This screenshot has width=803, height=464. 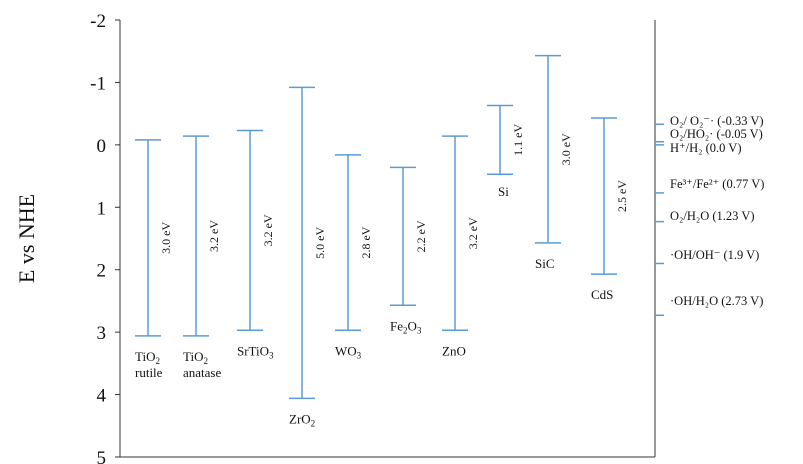 What do you see at coordinates (503, 191) in the screenshot?
I see `material-label: Si` at bounding box center [503, 191].